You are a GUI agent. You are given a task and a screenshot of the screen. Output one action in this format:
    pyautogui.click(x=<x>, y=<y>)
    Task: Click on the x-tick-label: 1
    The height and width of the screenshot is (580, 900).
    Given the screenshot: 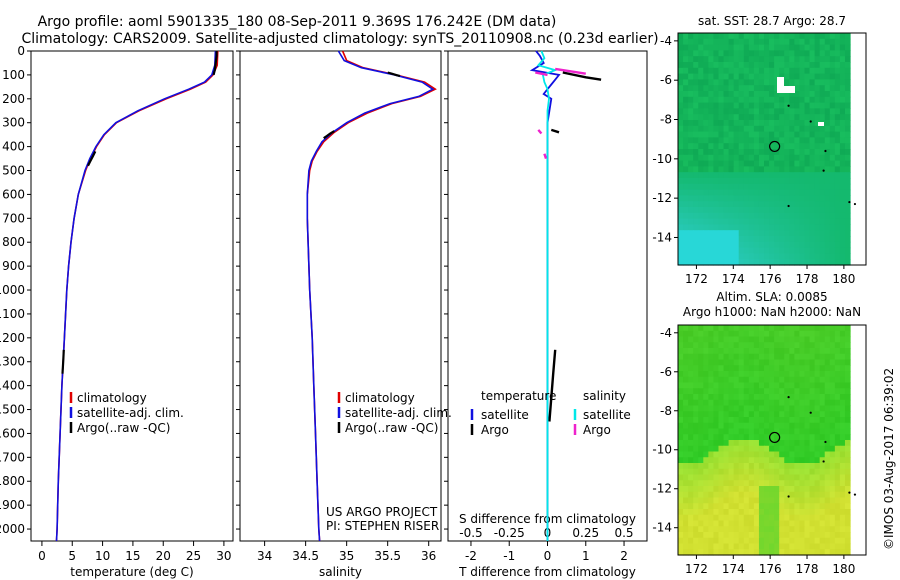 What is the action you would take?
    pyautogui.click(x=586, y=556)
    